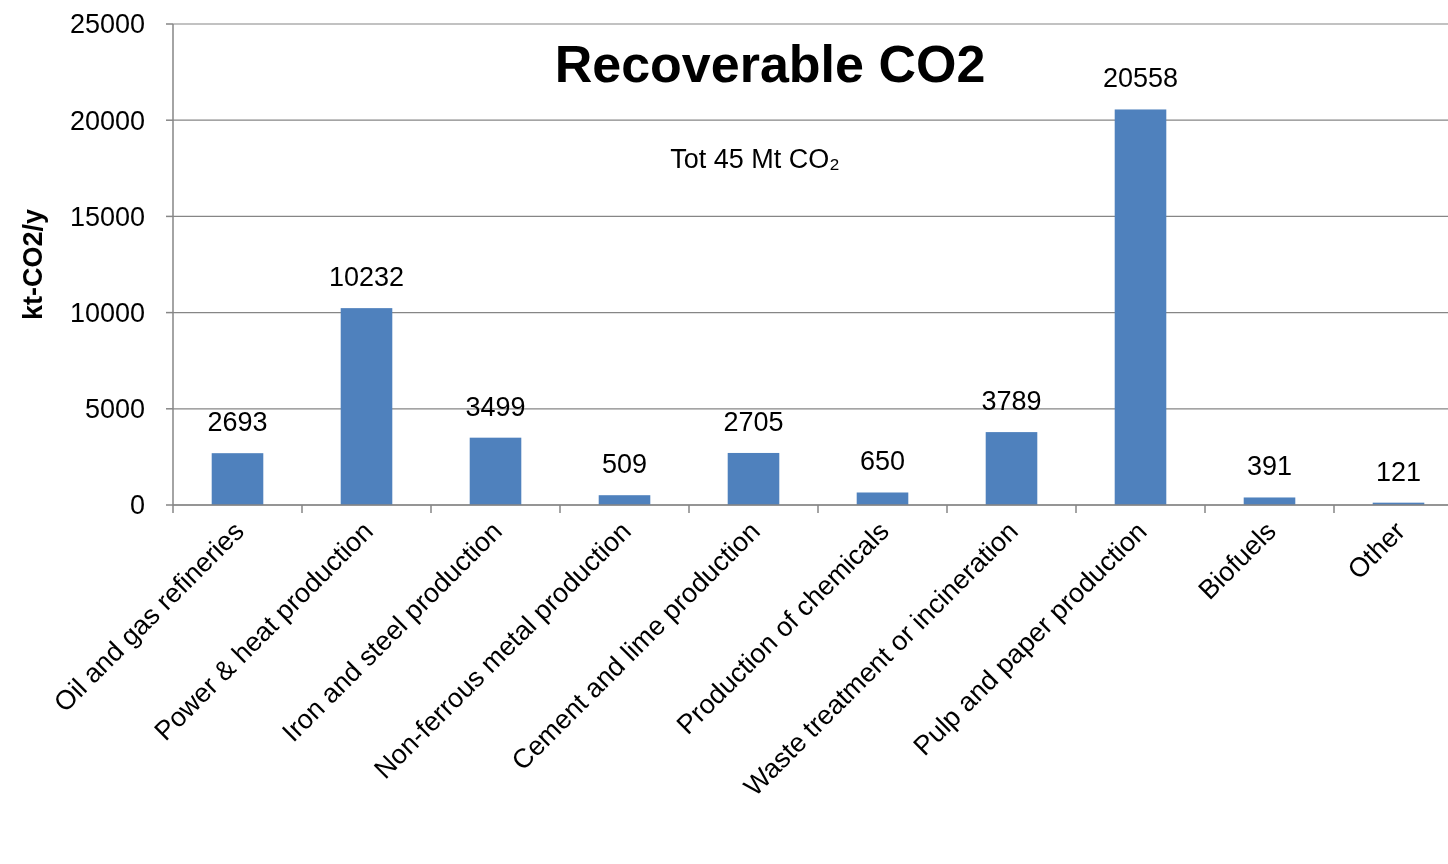 The height and width of the screenshot is (864, 1448). Describe the element at coordinates (1011, 401) in the screenshot. I see `data-label: 3789` at that location.